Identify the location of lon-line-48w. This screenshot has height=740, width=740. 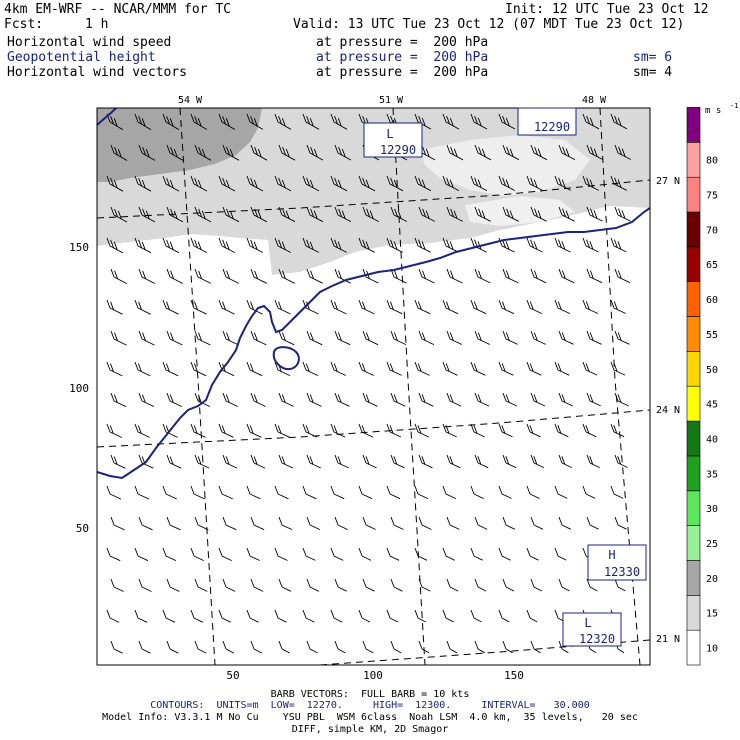
(620, 386).